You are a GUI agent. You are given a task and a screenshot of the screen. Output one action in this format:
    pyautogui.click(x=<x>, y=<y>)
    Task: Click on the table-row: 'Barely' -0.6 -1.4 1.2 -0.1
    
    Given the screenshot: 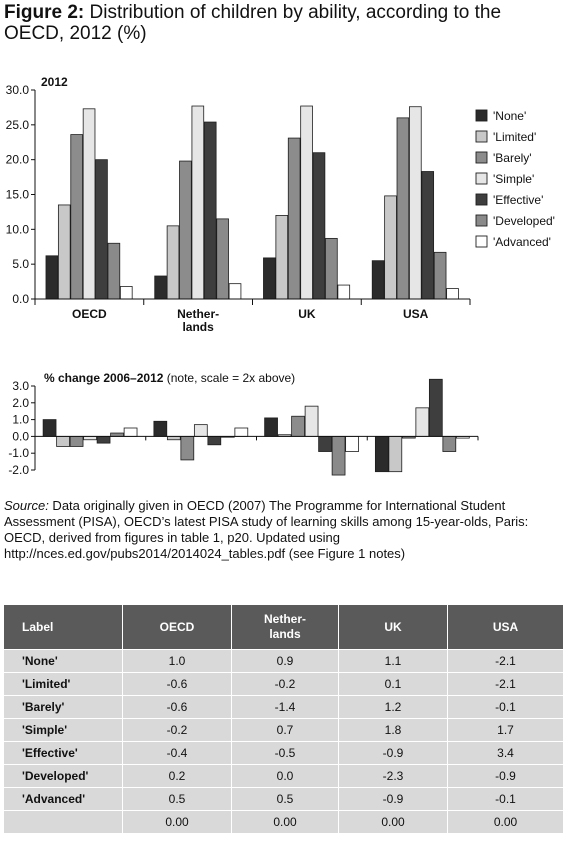 What is the action you would take?
    pyautogui.click(x=283, y=707)
    